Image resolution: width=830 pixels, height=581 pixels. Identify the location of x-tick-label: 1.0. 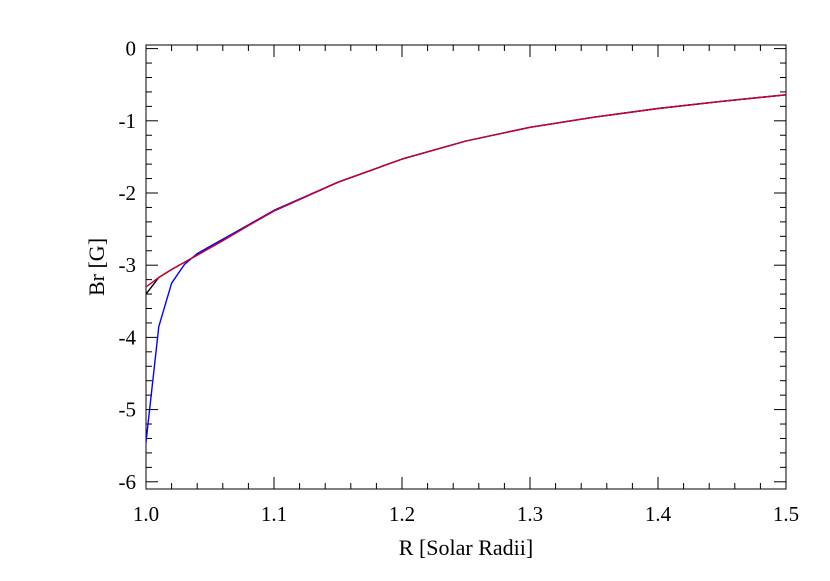
(146, 514).